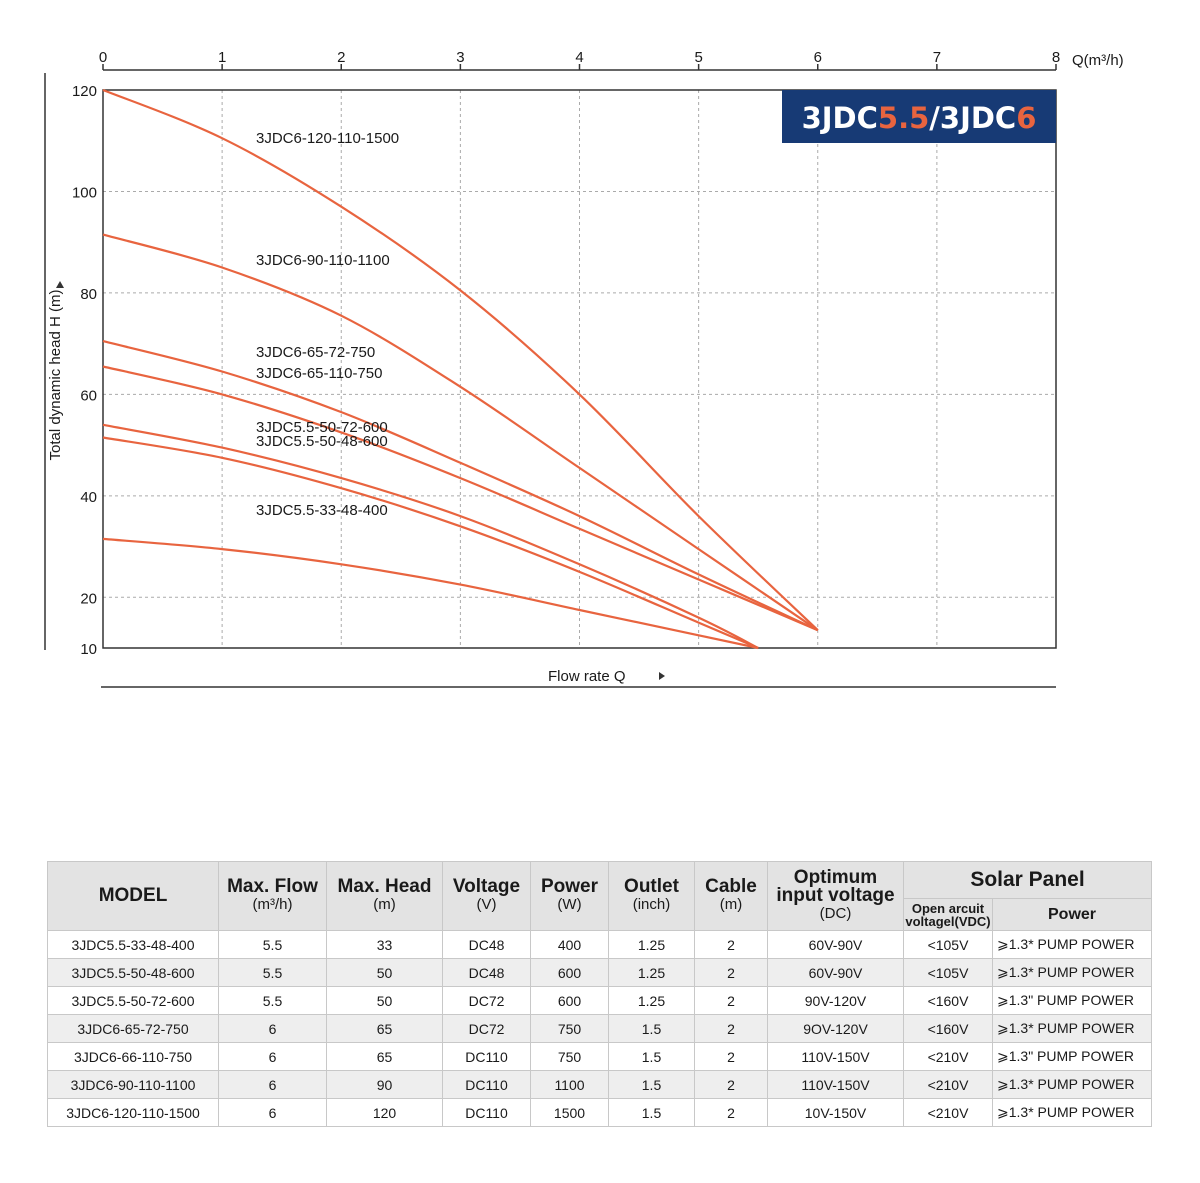 This screenshot has width=1200, height=1183. Describe the element at coordinates (384, 1112) in the screenshot. I see `table-cell: 120` at that location.